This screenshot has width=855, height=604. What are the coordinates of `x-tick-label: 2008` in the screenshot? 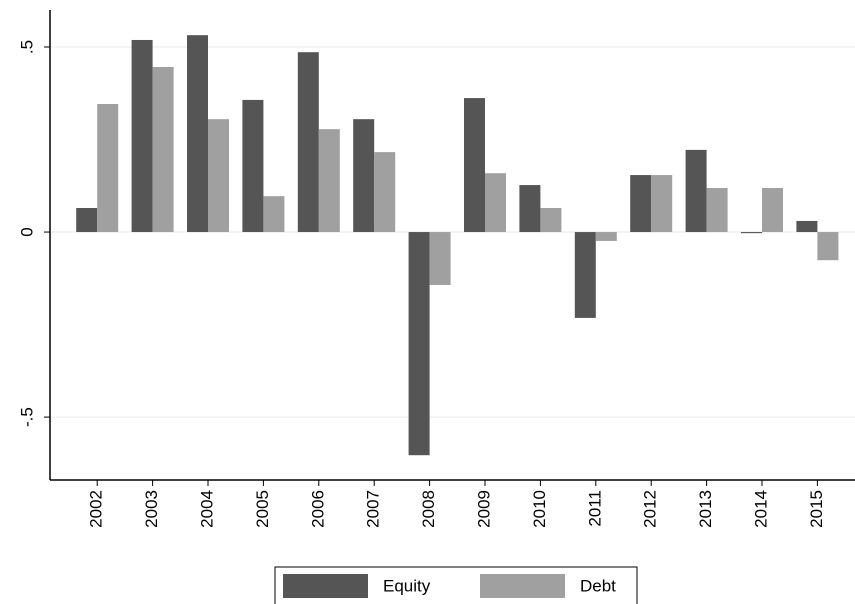 It's located at (428, 509).